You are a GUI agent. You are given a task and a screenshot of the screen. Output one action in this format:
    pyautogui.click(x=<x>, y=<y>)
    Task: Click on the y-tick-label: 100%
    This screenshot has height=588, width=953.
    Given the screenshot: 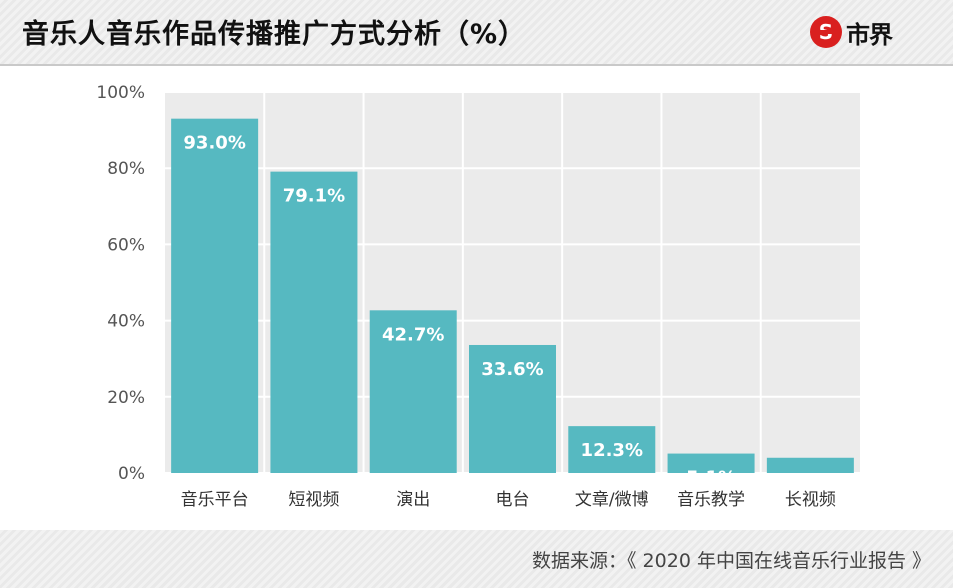 What is the action you would take?
    pyautogui.click(x=120, y=93)
    